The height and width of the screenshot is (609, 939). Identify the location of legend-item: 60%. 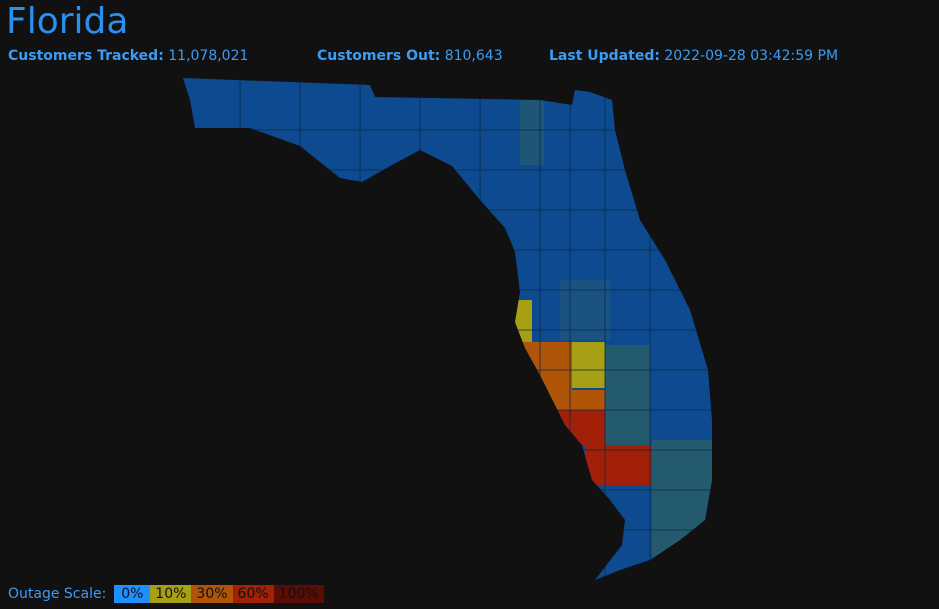
(253, 594).